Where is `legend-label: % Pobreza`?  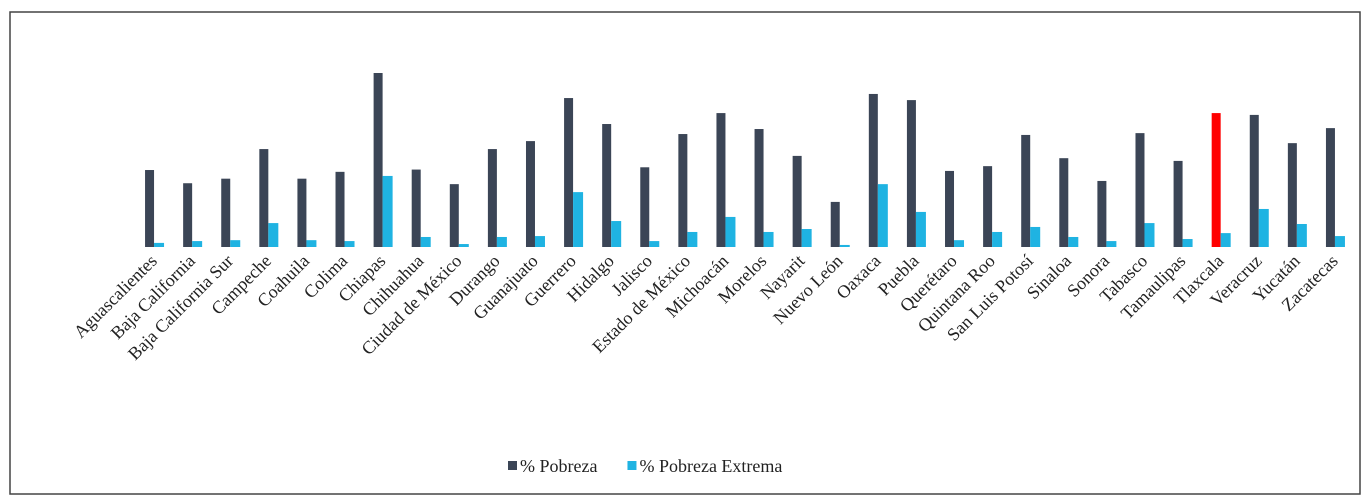 legend-label: % Pobreza is located at coordinates (558, 466).